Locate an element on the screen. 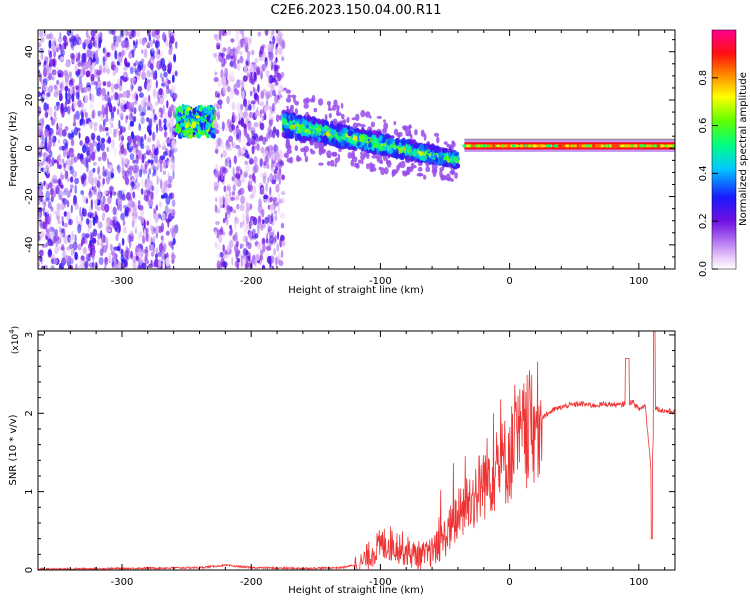  heatmap-x-axis-label: Height of straight line (km) is located at coordinates (356, 290).